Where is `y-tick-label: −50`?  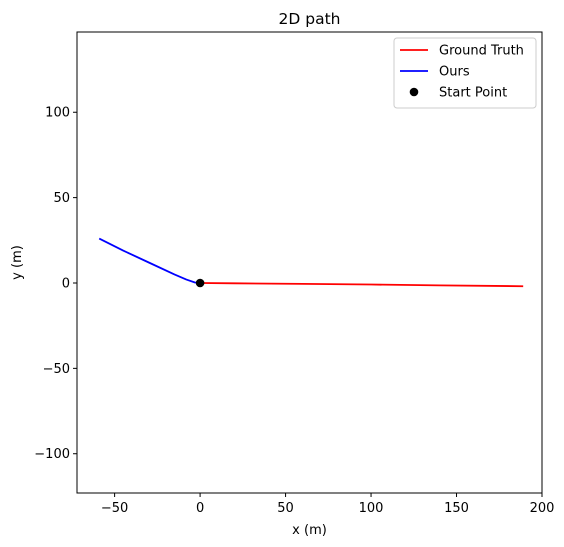
y-tick-label: −50 is located at coordinates (56, 369).